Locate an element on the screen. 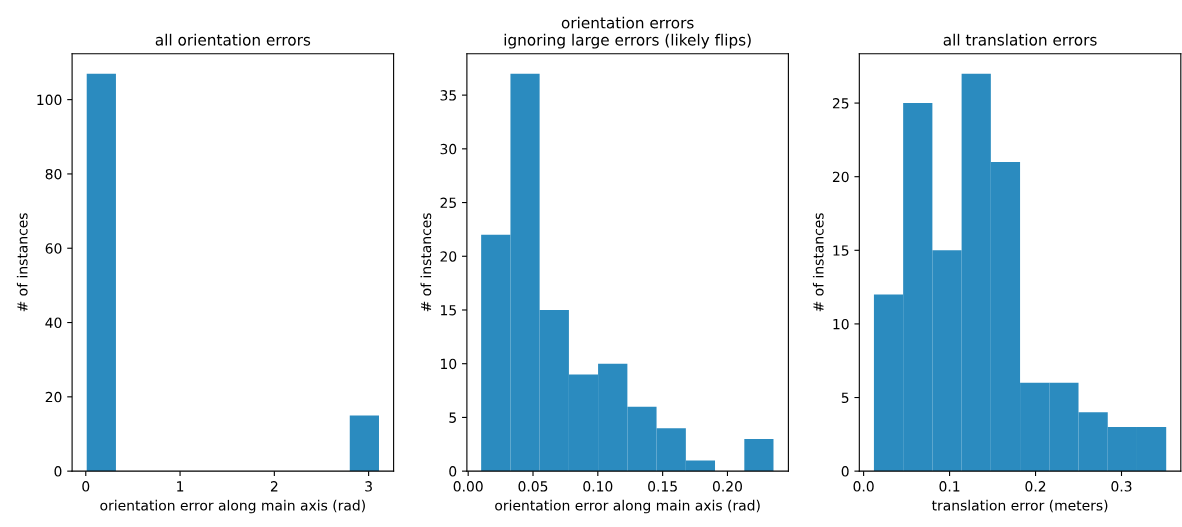 Image resolution: width=1182 pixels, height=527 pixels. x-axis-title: translation error (meters) is located at coordinates (1019, 506).